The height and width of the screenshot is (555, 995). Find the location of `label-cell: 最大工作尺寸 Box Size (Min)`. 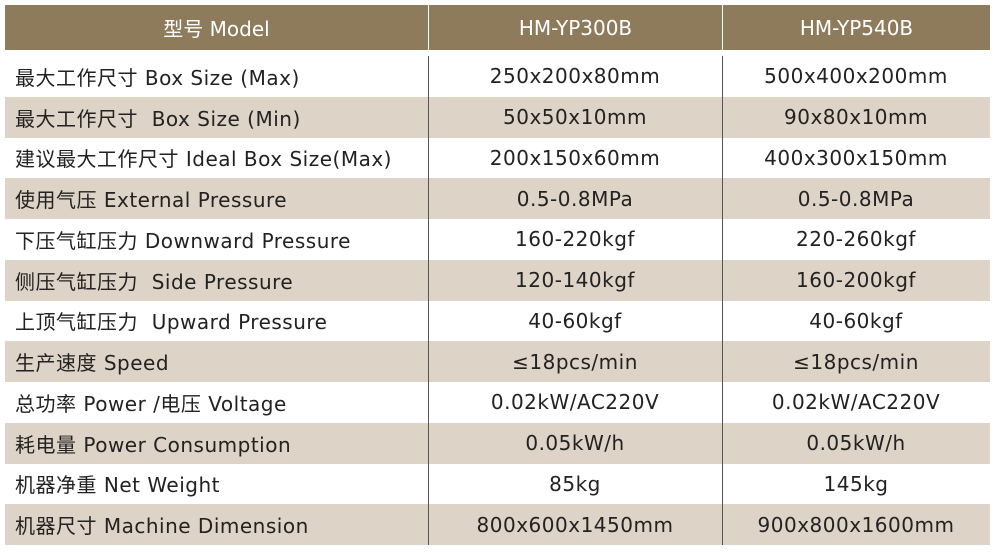

label-cell: 最大工作尺寸 Box Size (Min) is located at coordinates (216, 117).